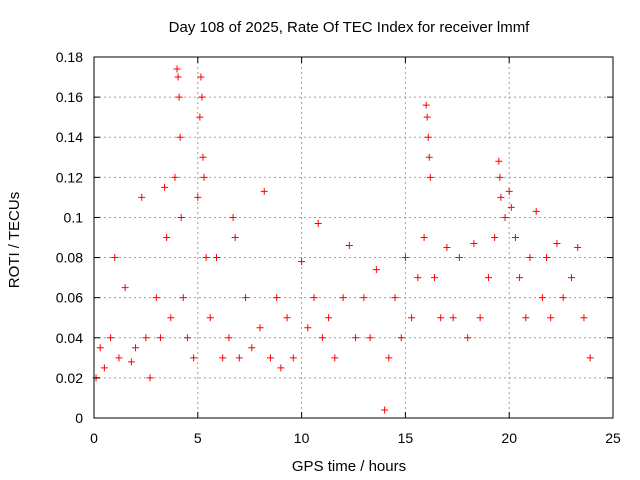 Image resolution: width=640 pixels, height=480 pixels. I want to click on y-tick-label: 0.1, so click(74, 217).